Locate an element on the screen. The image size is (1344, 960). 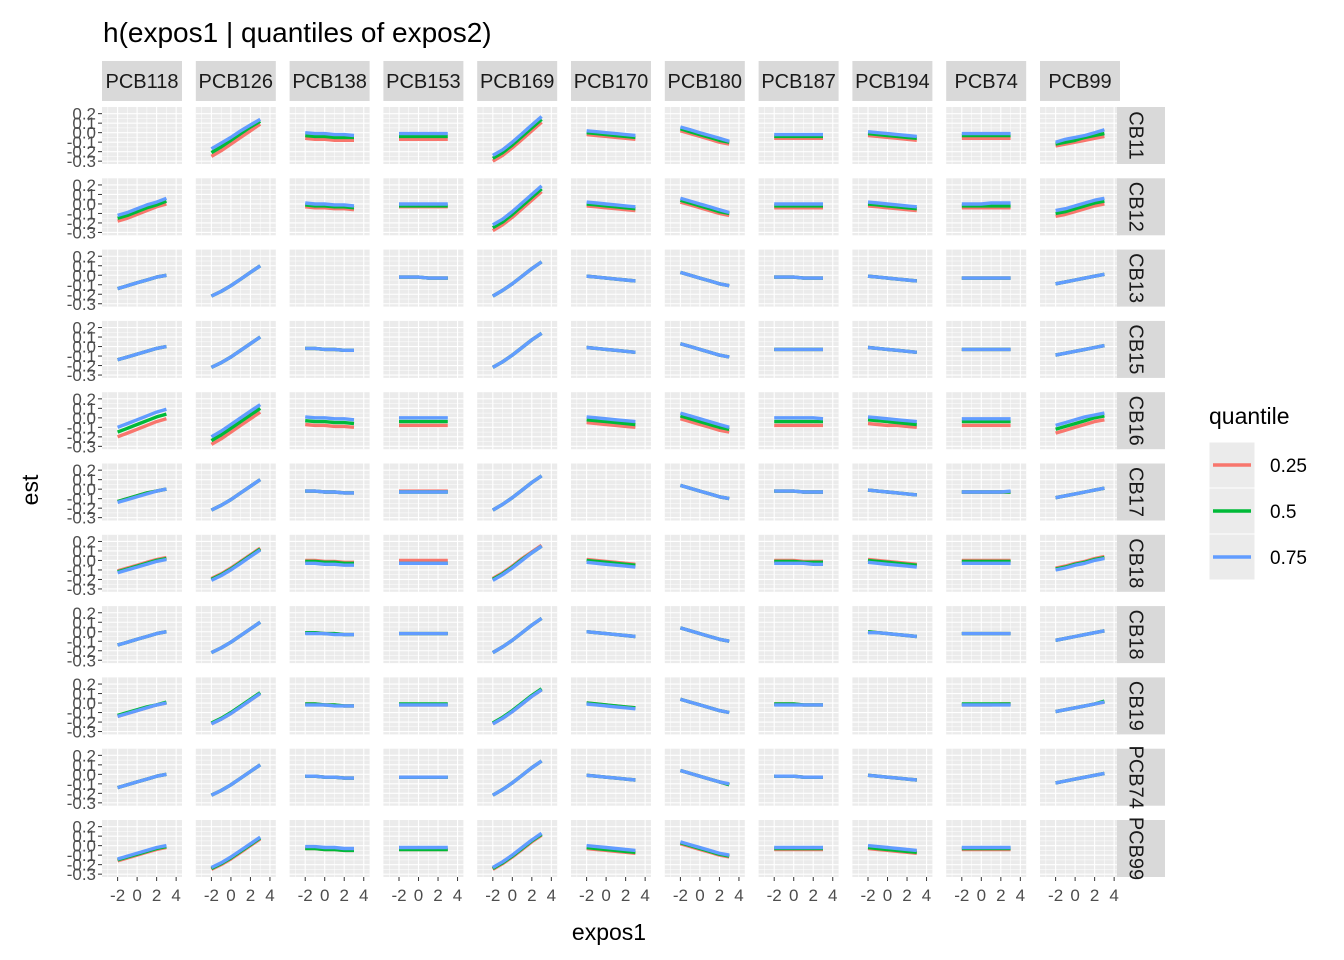
column-strip-label: PCB169 is located at coordinates (517, 82).